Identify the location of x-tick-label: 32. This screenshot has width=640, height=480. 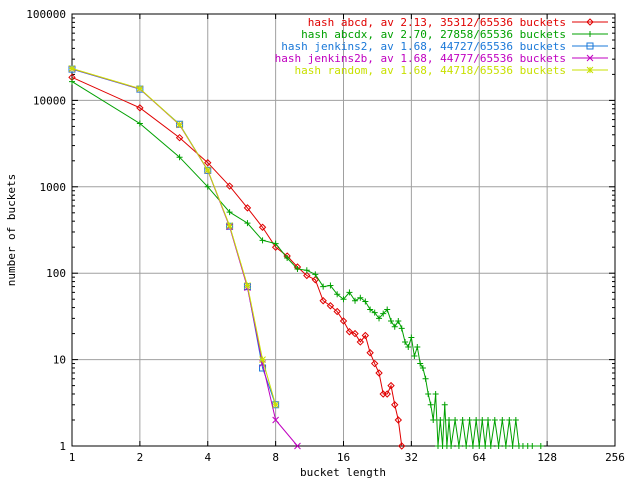
(411, 457).